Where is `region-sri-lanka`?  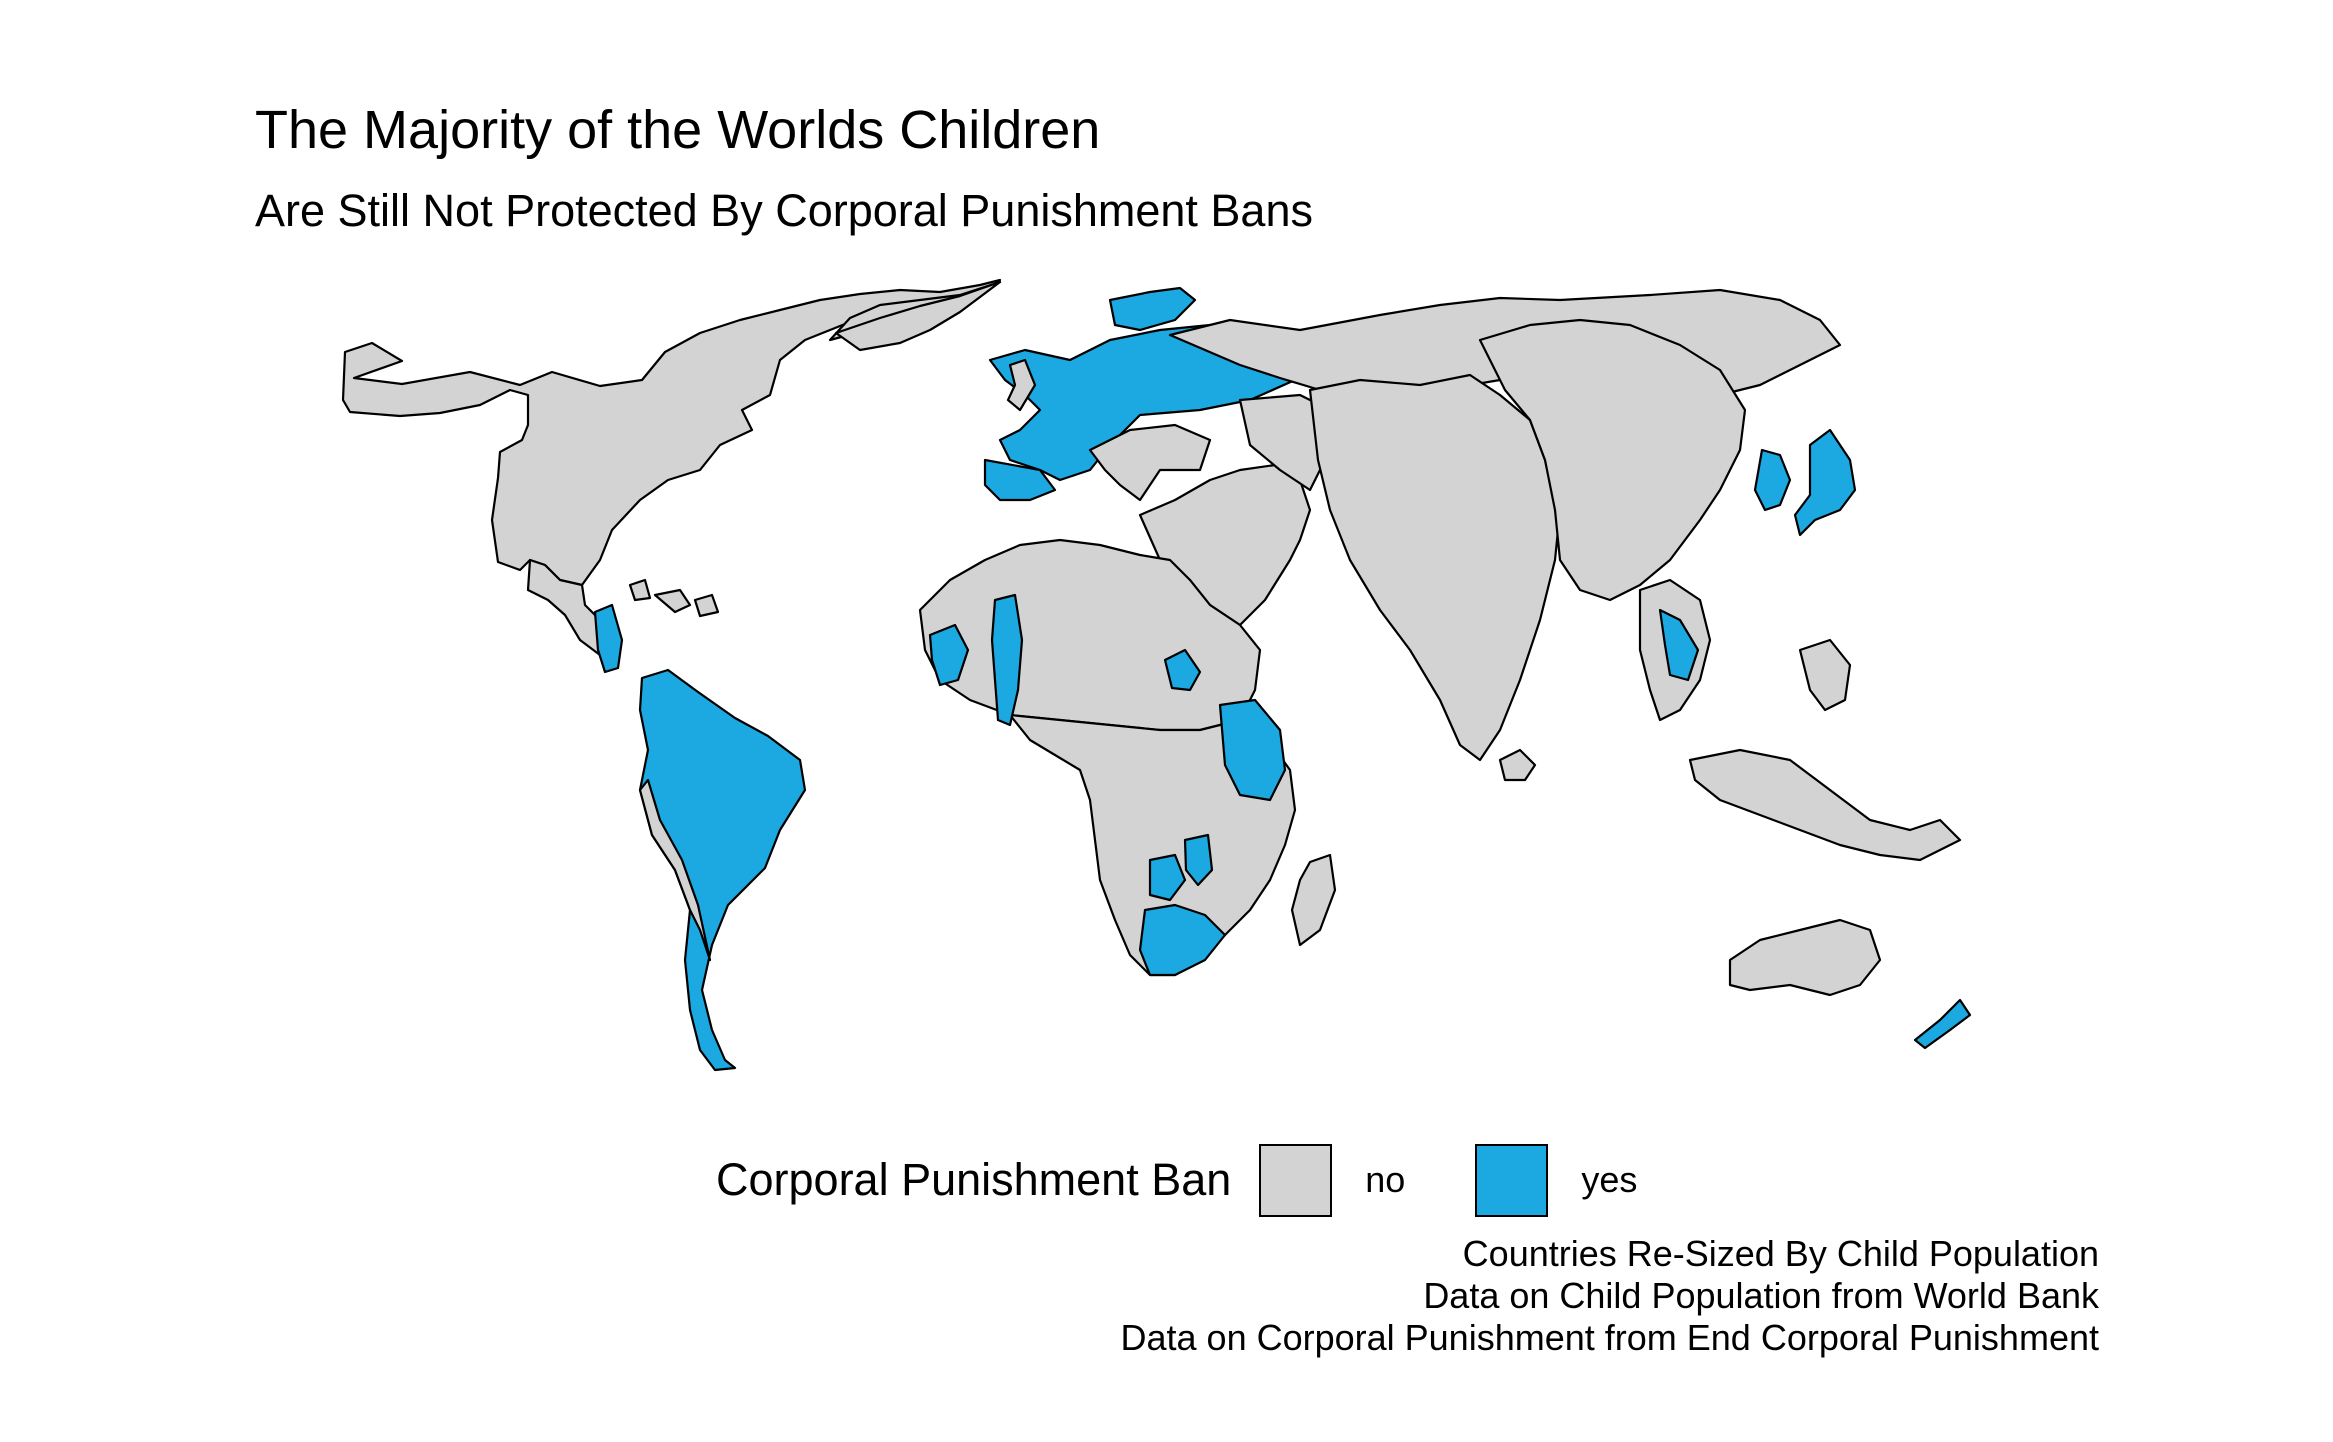 region-sri-lanka is located at coordinates (1517, 765).